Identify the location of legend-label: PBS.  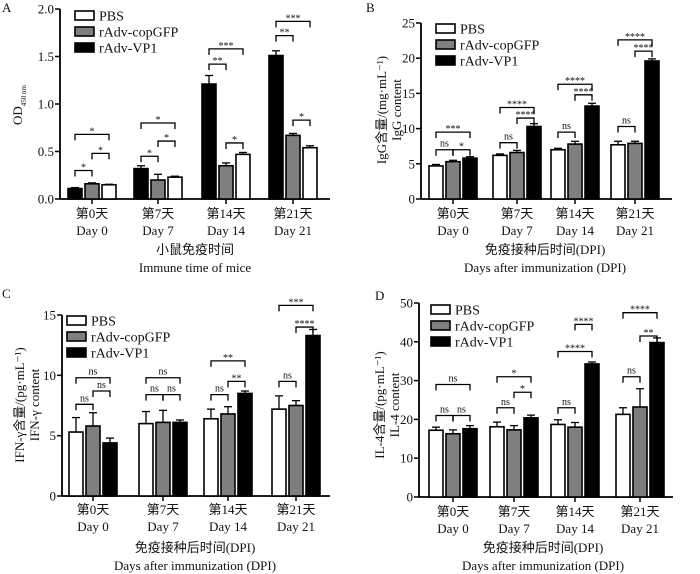
(103, 322).